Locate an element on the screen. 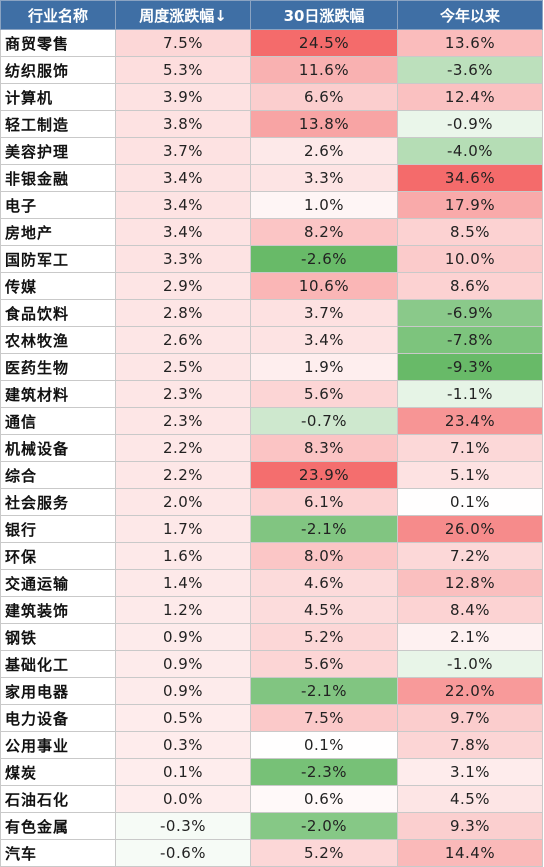 This screenshot has height=867, width=544. weekly-change-cell: 0.5% is located at coordinates (183, 718).